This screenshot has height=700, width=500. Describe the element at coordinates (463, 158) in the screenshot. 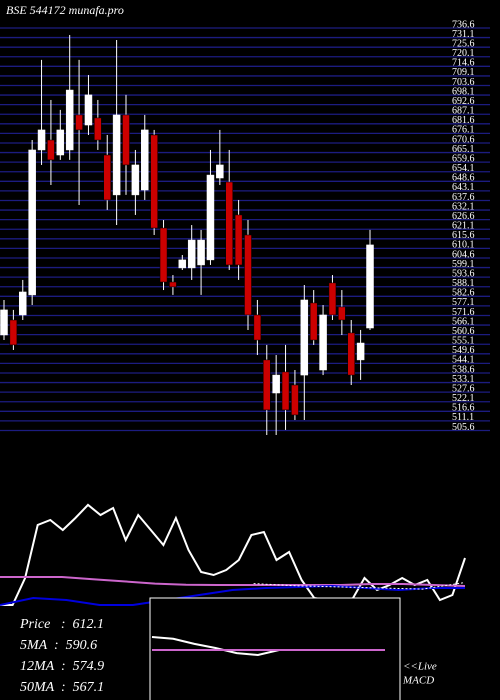

I see `y-tick-label: 659.6` at that location.